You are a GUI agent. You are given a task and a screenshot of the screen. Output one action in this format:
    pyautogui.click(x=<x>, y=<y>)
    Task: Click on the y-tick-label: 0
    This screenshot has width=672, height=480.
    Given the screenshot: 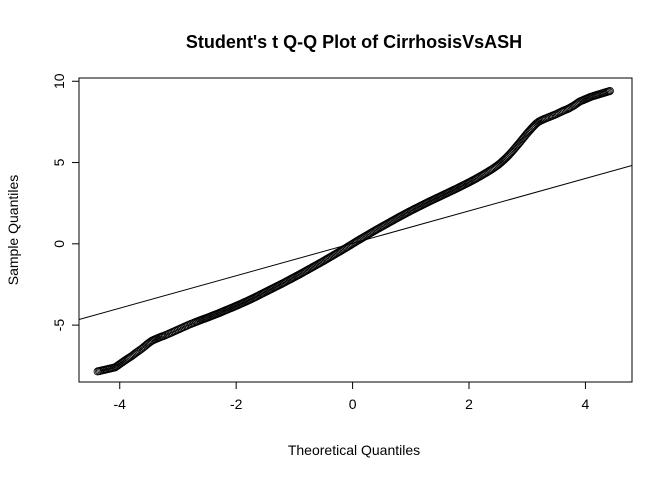 What is the action you would take?
    pyautogui.click(x=59, y=244)
    